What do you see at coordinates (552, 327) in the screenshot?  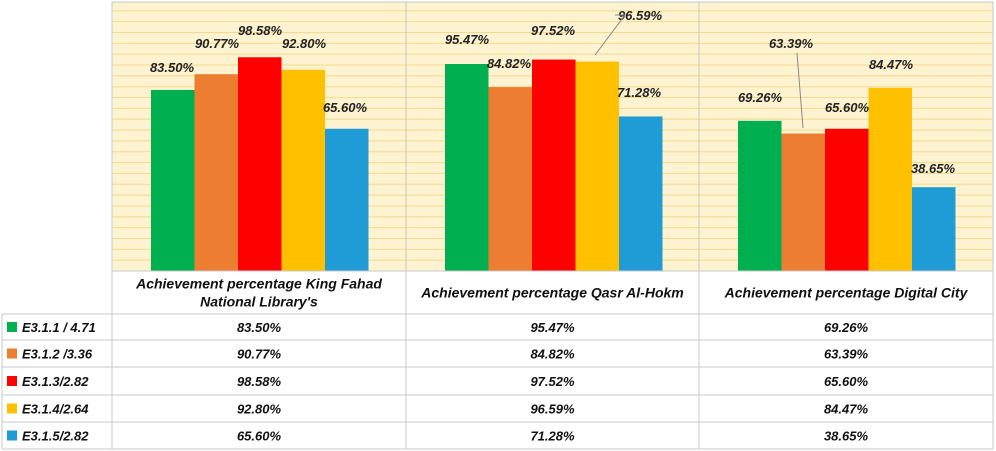 I see `table-cell: 95.47%` at bounding box center [552, 327].